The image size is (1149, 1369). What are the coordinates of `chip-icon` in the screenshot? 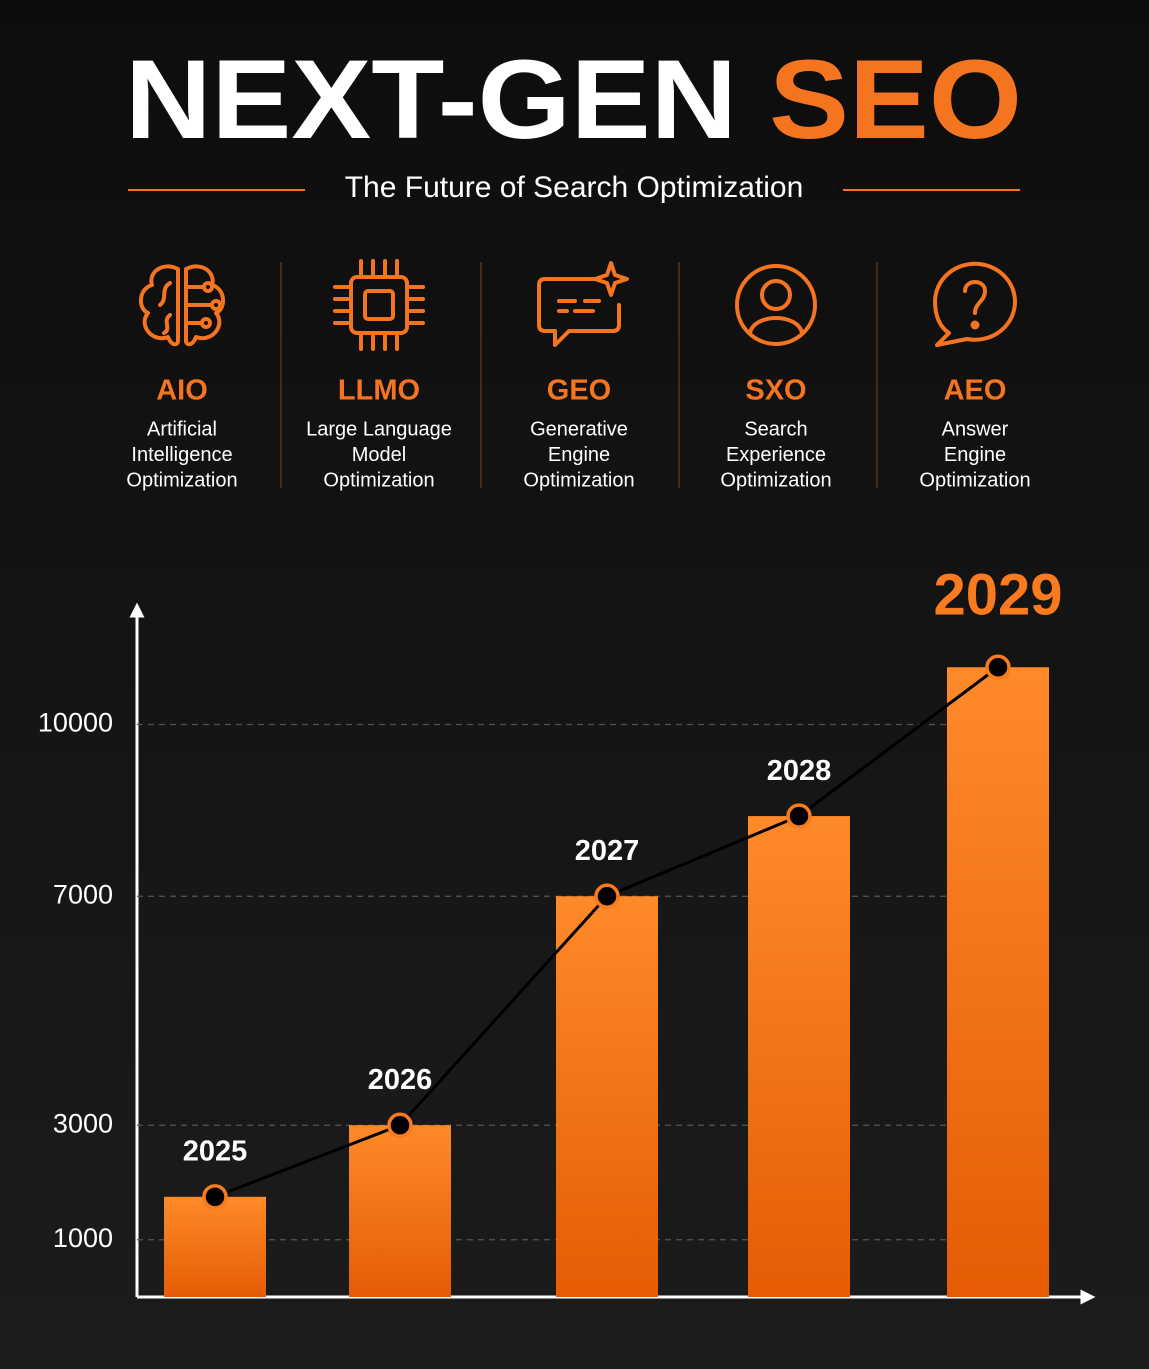 It's located at (379, 305).